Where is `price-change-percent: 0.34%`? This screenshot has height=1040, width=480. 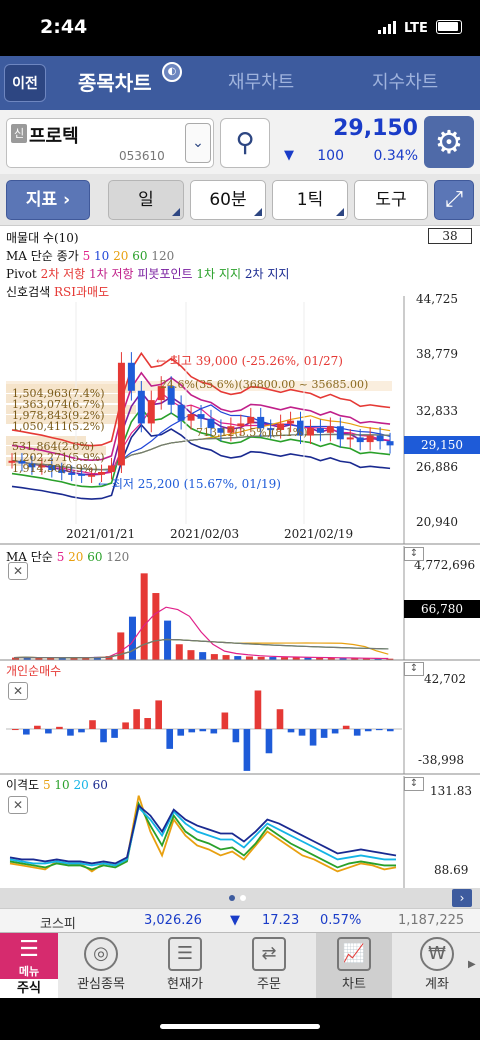 price-change-percent: 0.34% is located at coordinates (395, 156).